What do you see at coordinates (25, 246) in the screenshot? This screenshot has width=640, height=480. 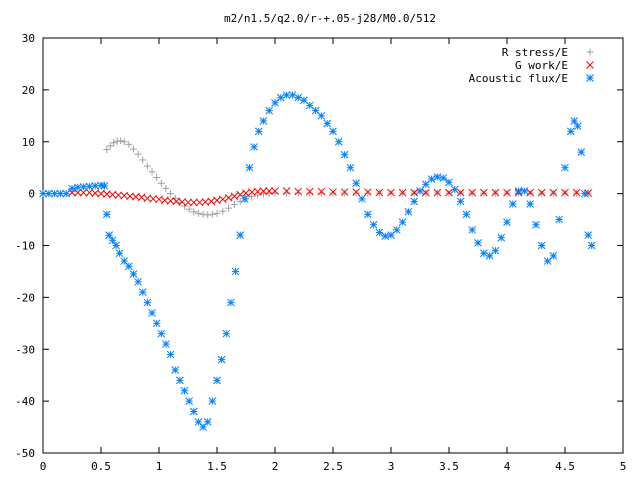 I see `y-tick-label: -10` at bounding box center [25, 246].